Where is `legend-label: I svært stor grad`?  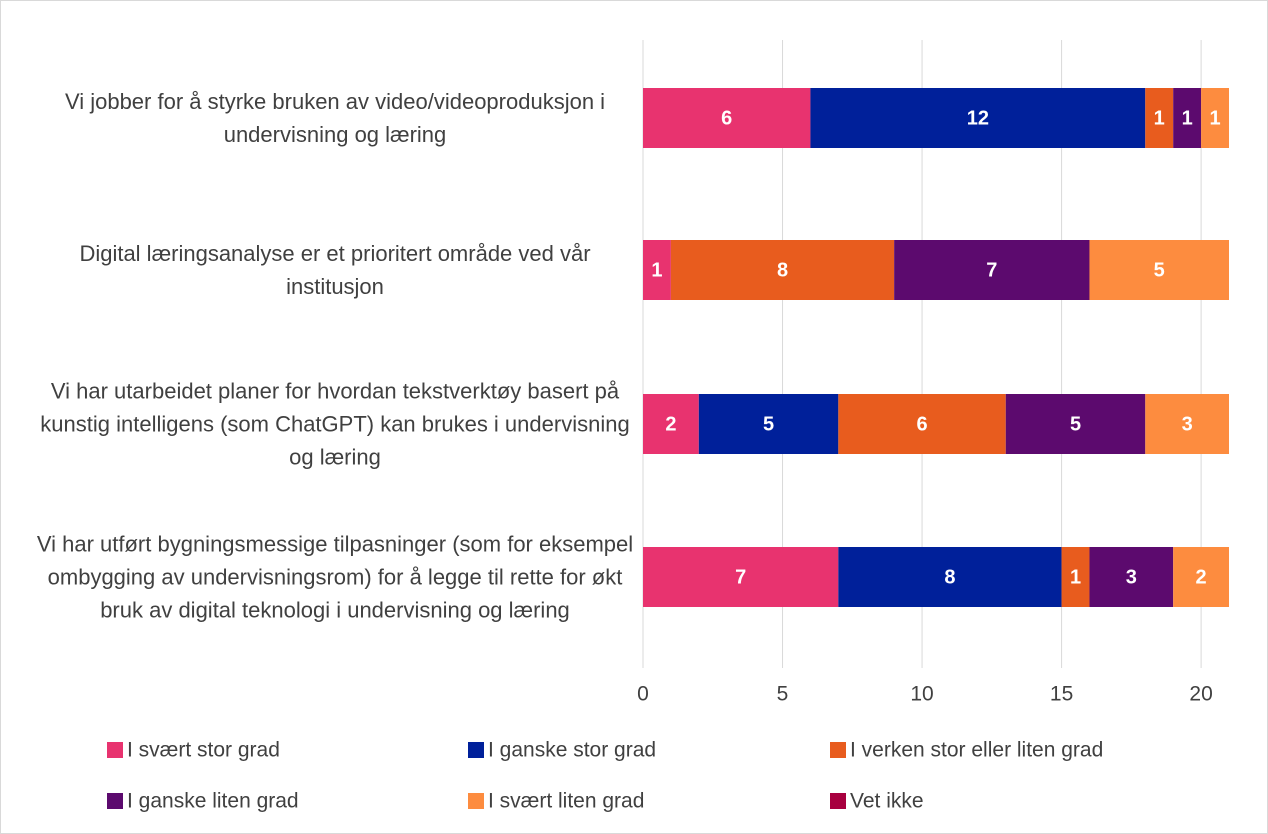
legend-label: I svært stor grad is located at coordinates (203, 750).